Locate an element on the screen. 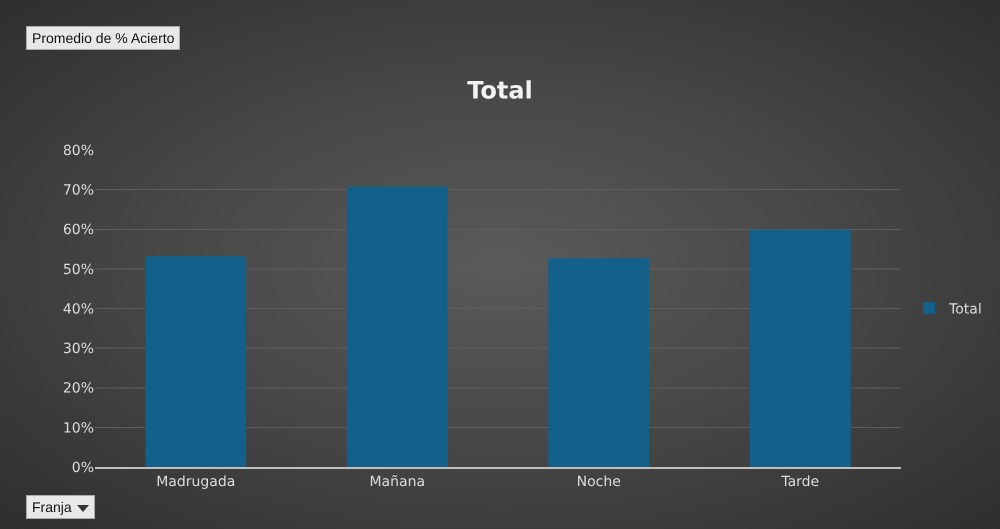  x-tick-label: Mañana is located at coordinates (397, 482).